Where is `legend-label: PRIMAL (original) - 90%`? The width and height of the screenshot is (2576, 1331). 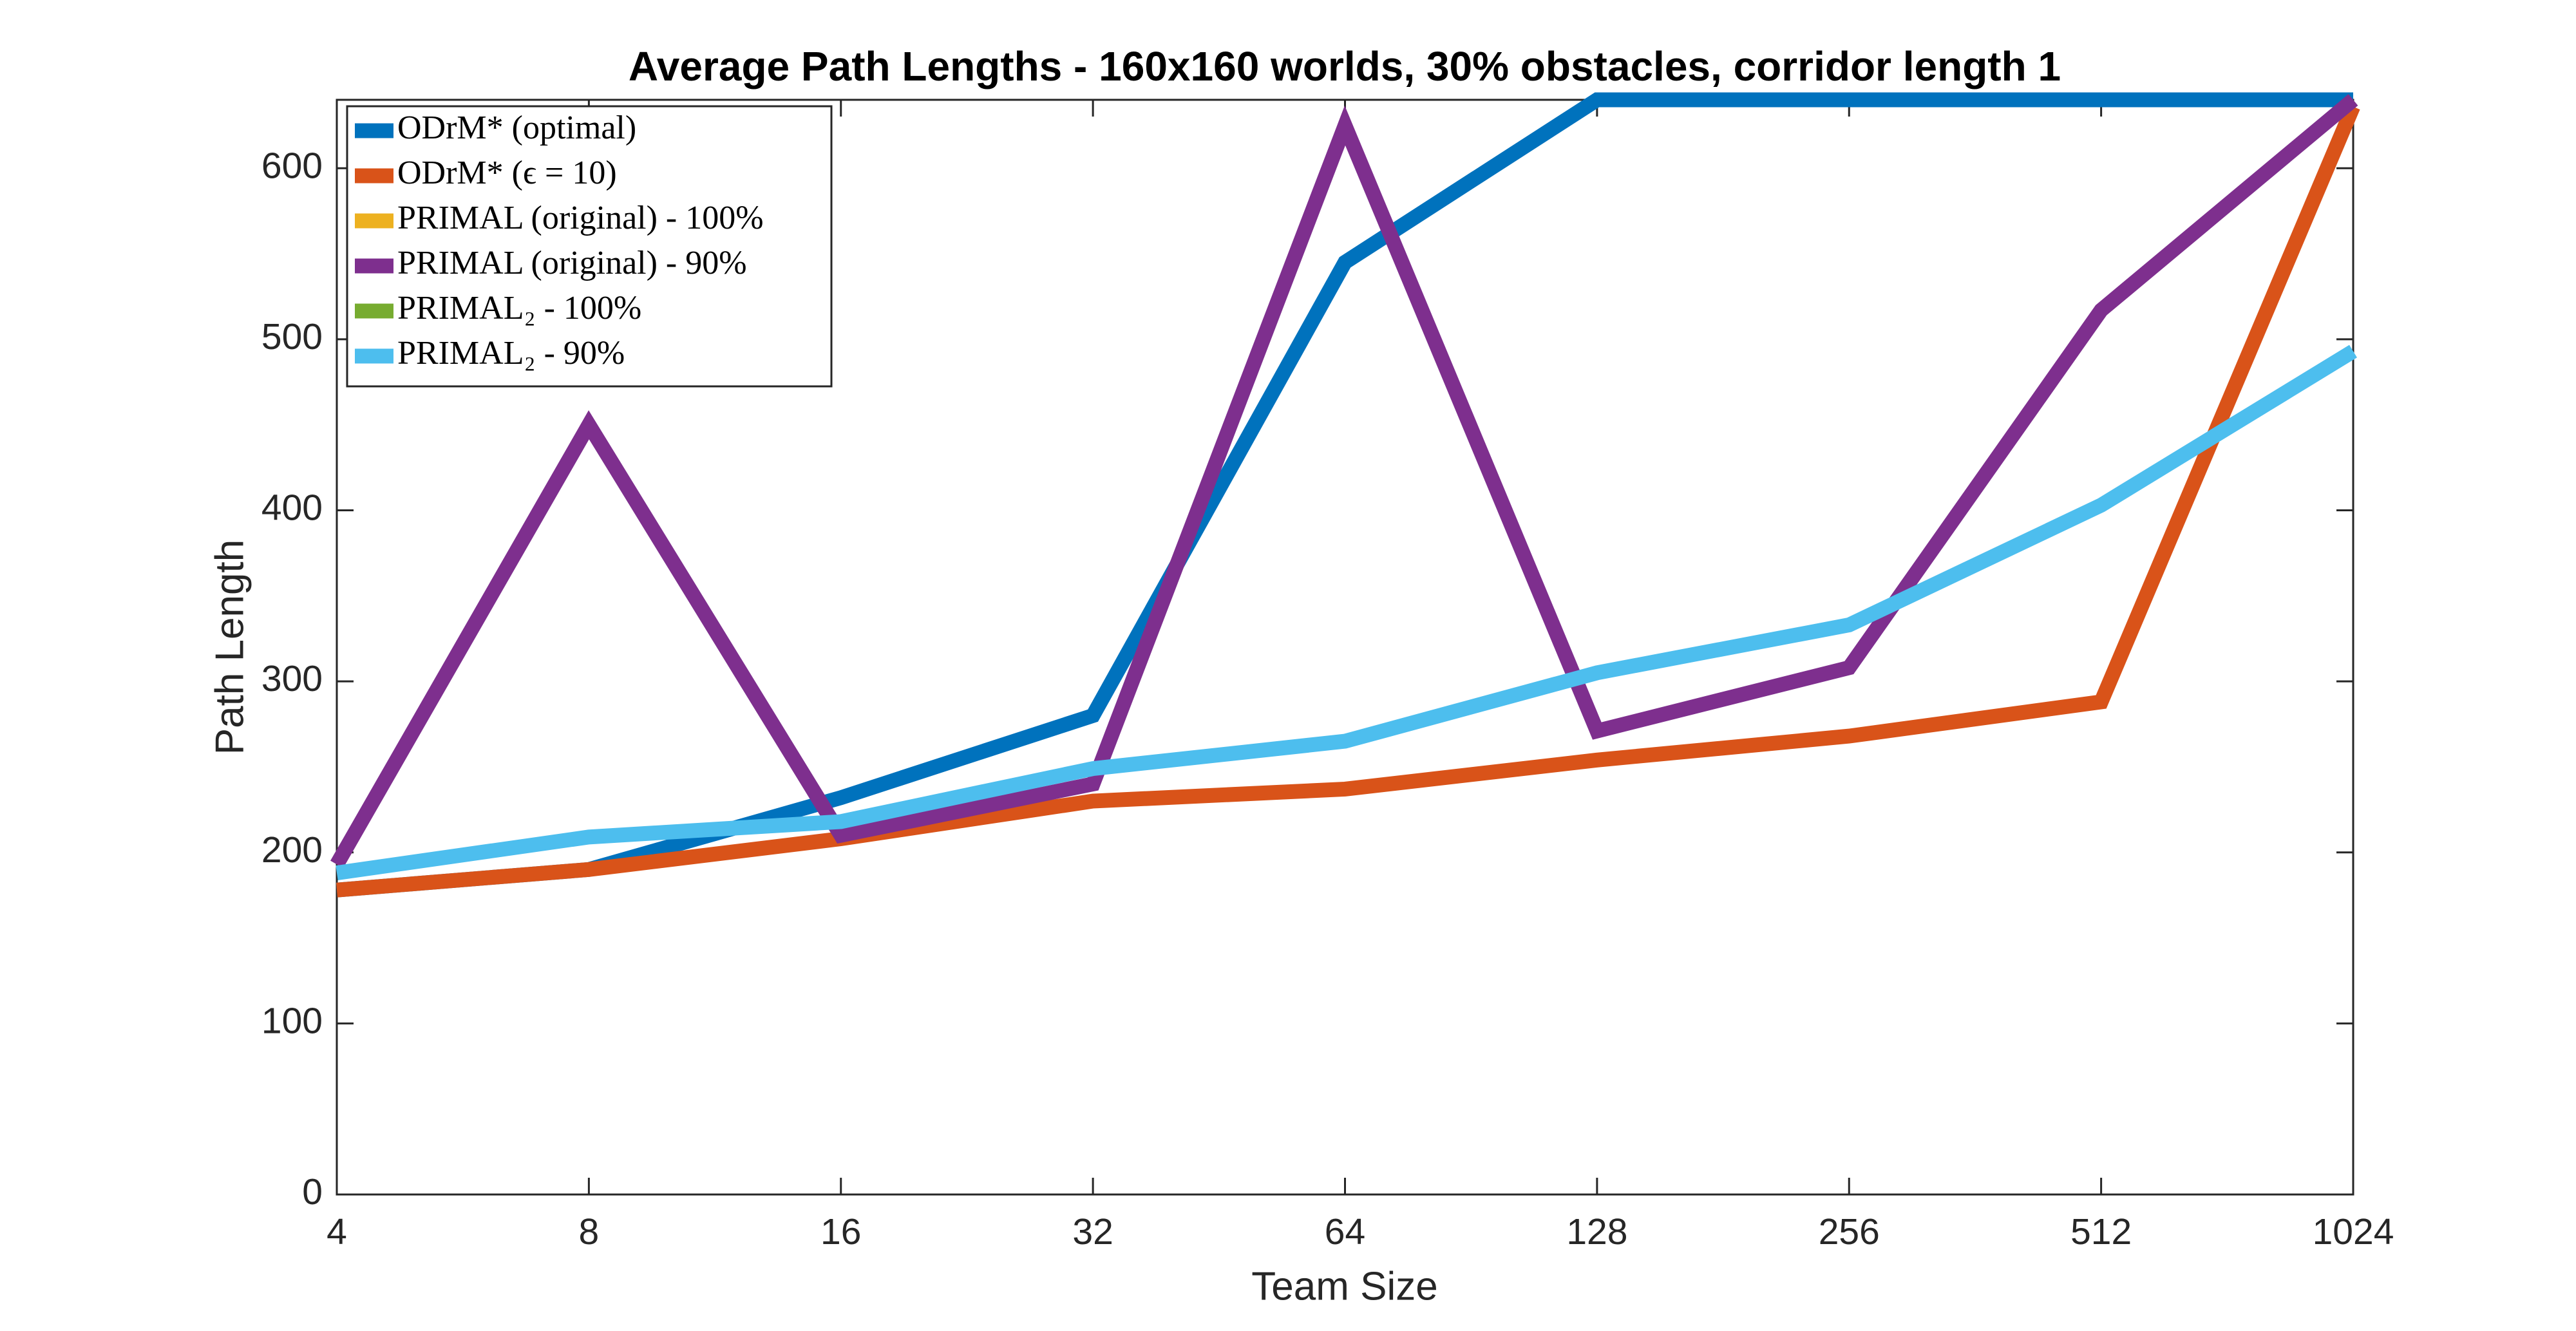 legend-label: PRIMAL (original) - 90% is located at coordinates (572, 263).